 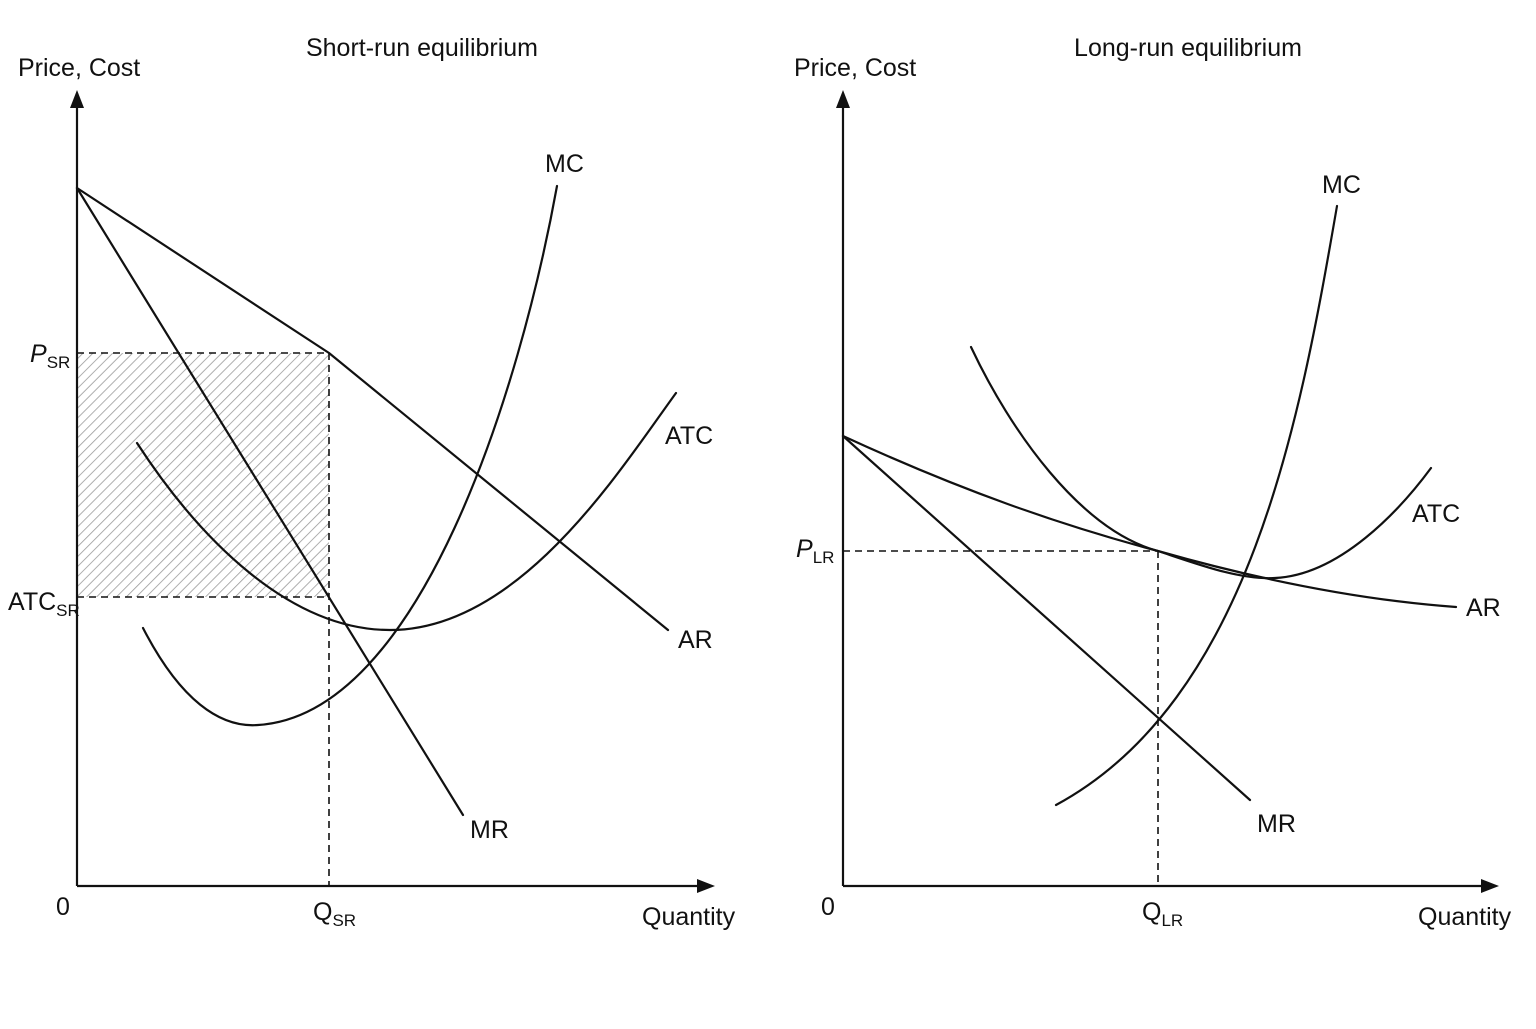 I want to click on long-run-x-axis-label: Quantity, so click(x=1465, y=917).